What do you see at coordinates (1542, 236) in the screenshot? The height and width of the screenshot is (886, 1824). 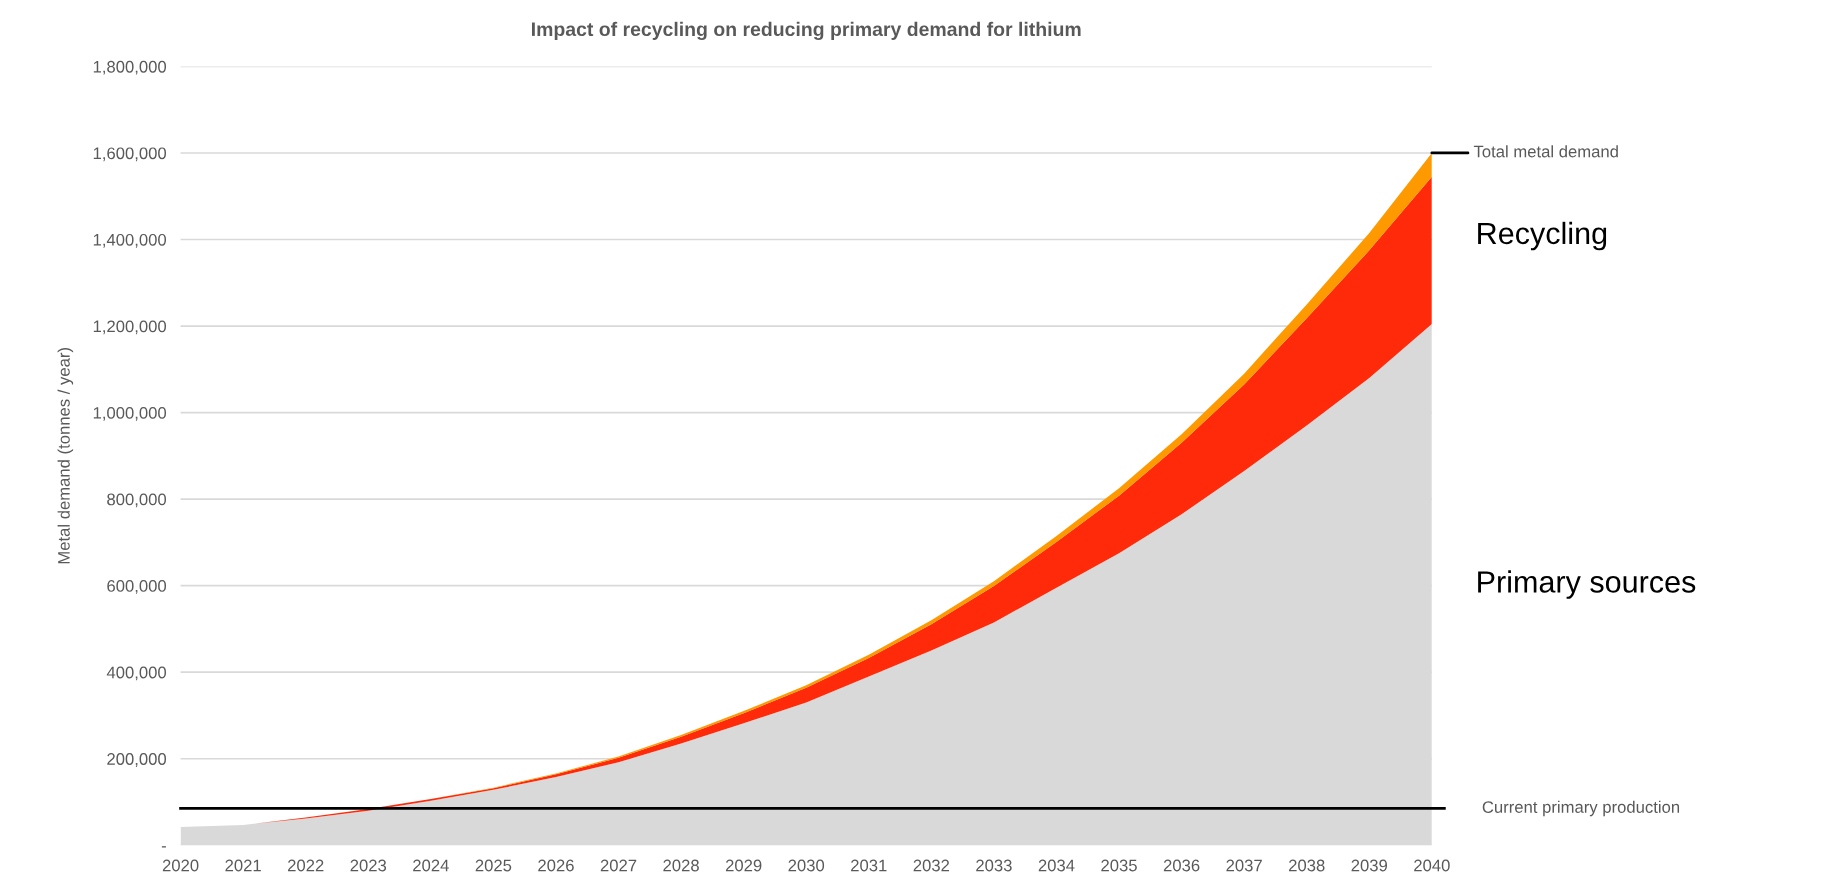 I see `series-label: Recycling` at bounding box center [1542, 236].